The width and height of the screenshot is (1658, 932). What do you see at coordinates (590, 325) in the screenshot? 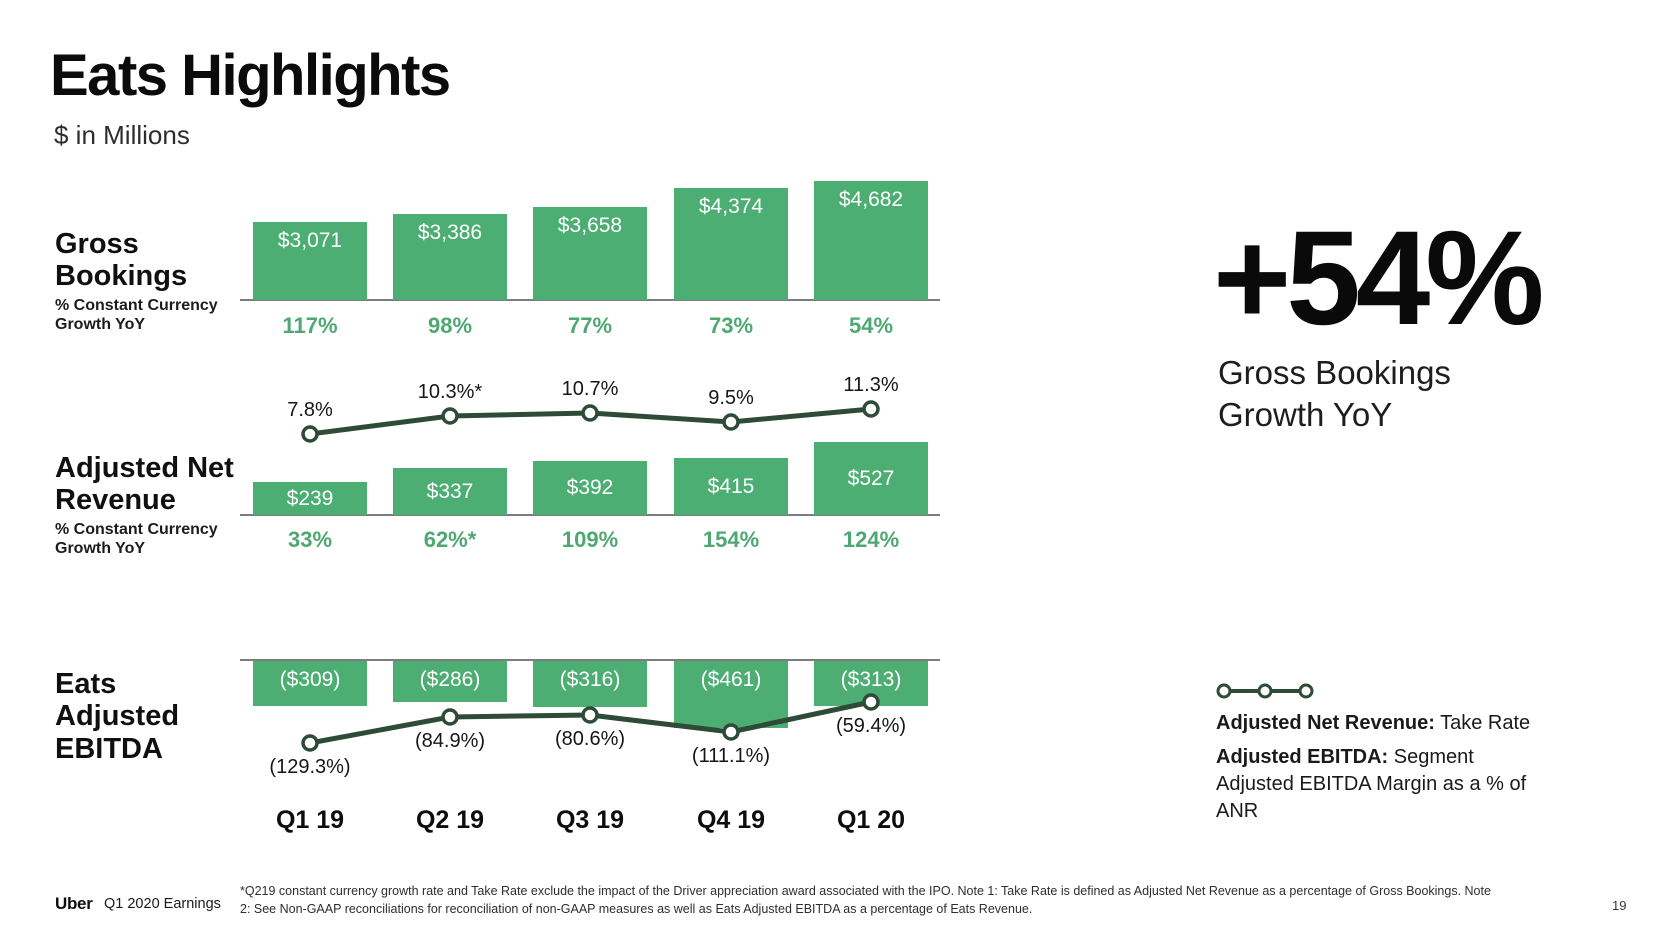
I see `gross-bookings-growth-label-q3-19: 77%` at bounding box center [590, 325].